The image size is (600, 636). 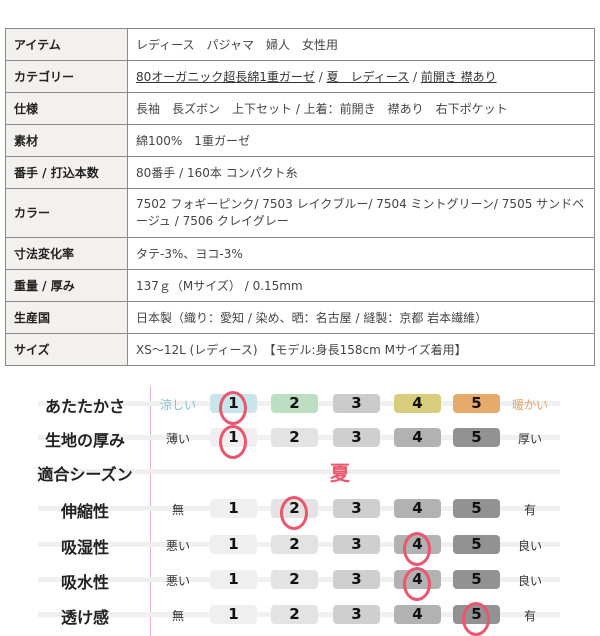 I want to click on spec-row: アイテム レディース パジャマ 婦人 女性用, so click(x=300, y=44).